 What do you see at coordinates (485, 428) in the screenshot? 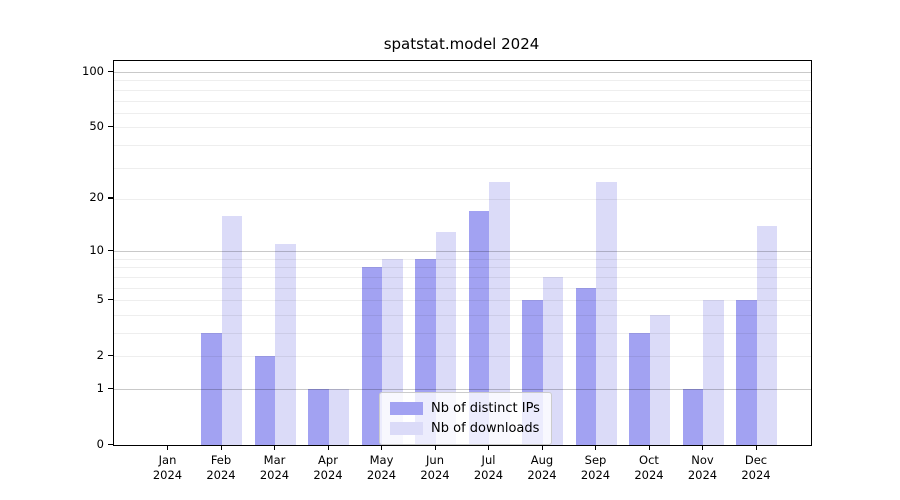
I see `legend-label-downloads: Nb of downloads` at bounding box center [485, 428].